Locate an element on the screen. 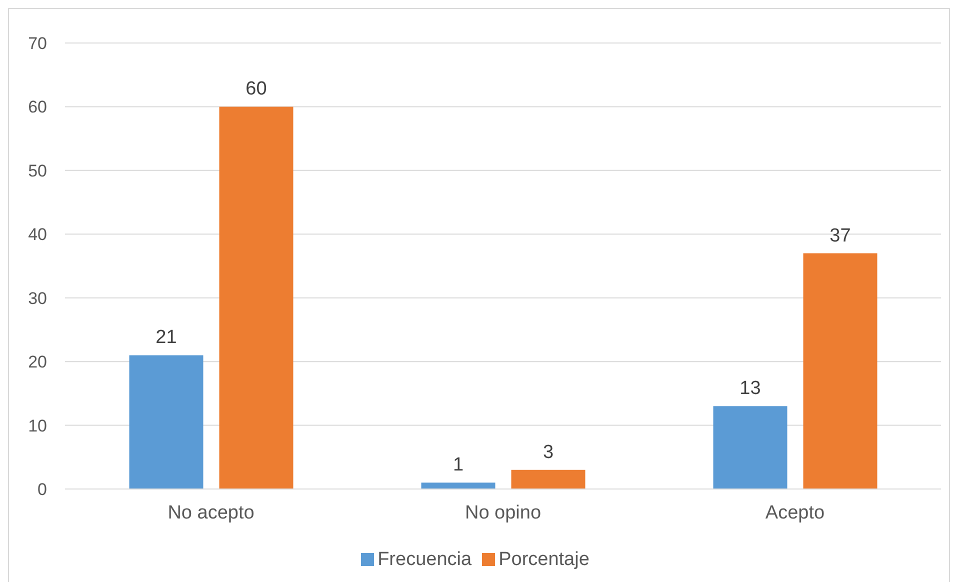 The image size is (953, 582). data-label: 37 is located at coordinates (840, 235).